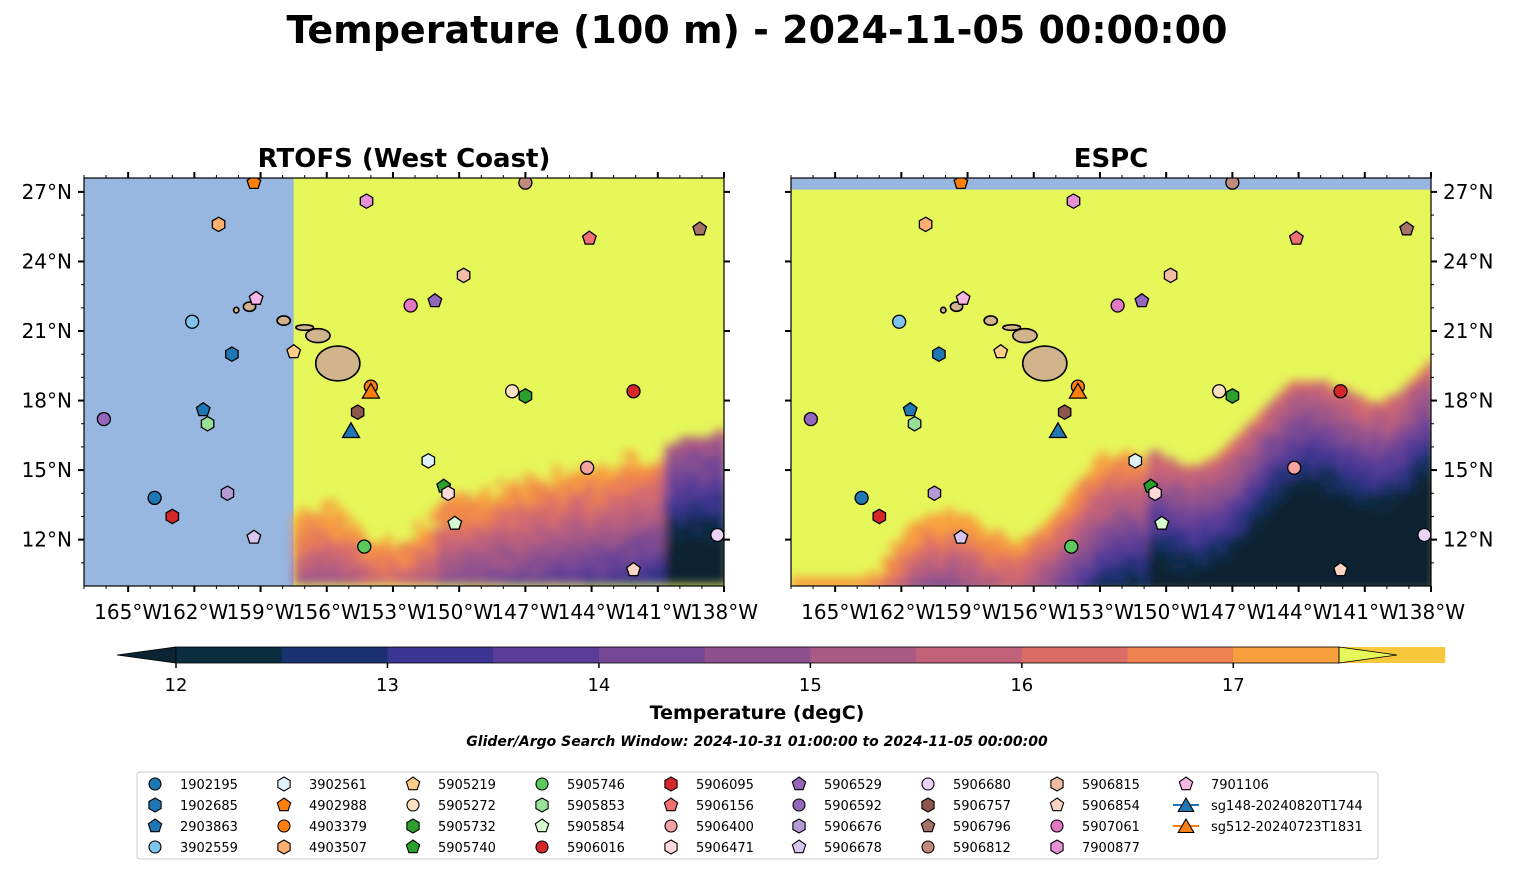  I want to click on glider-marker-sg512-20240723T1831, so click(1078, 390).